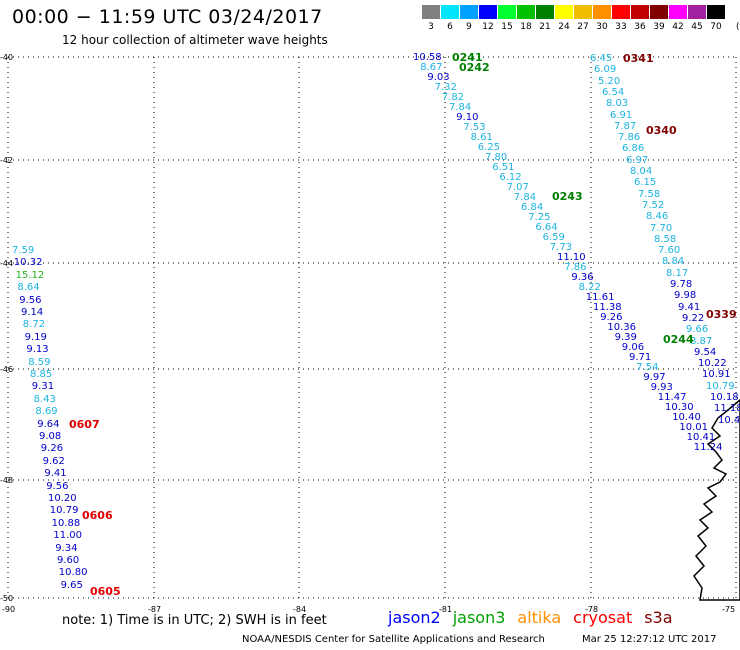 The height and width of the screenshot is (650, 740). What do you see at coordinates (607, 307) in the screenshot?
I see `wave-height-value: 11.38` at bounding box center [607, 307].